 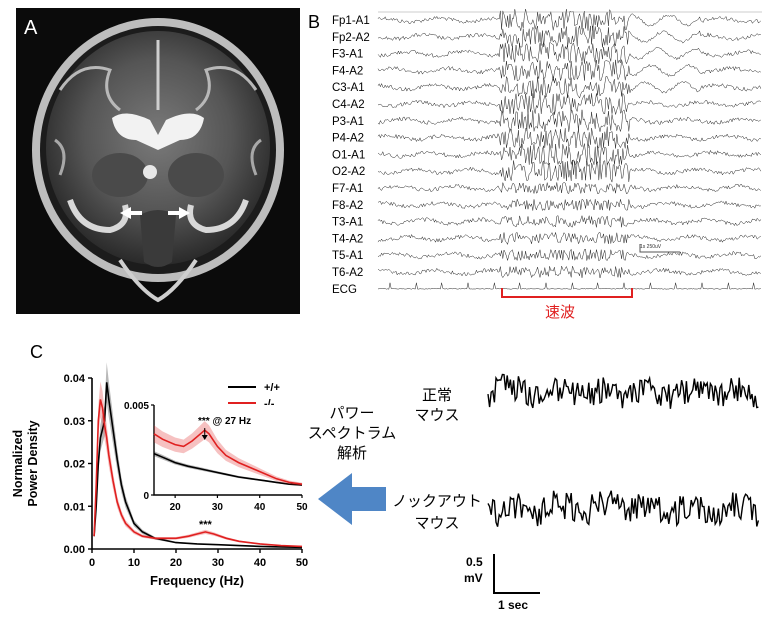 I want to click on eeg-channel-label: F4-A2, so click(x=347, y=71).